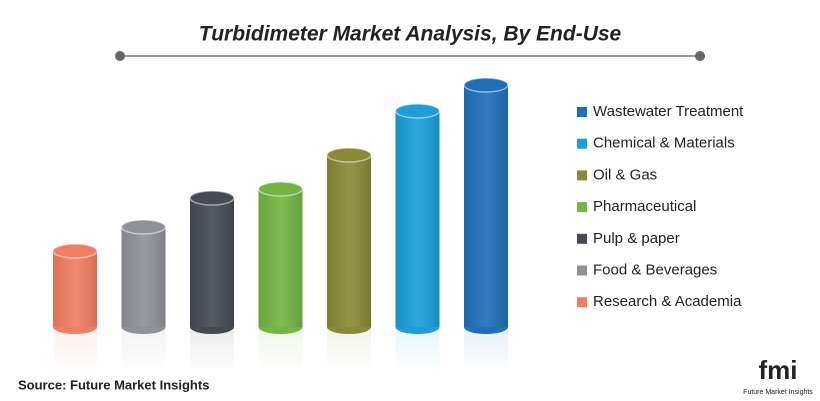  I want to click on chart-title: Turbidimeter Market Analysis, By End-Use, so click(410, 34).